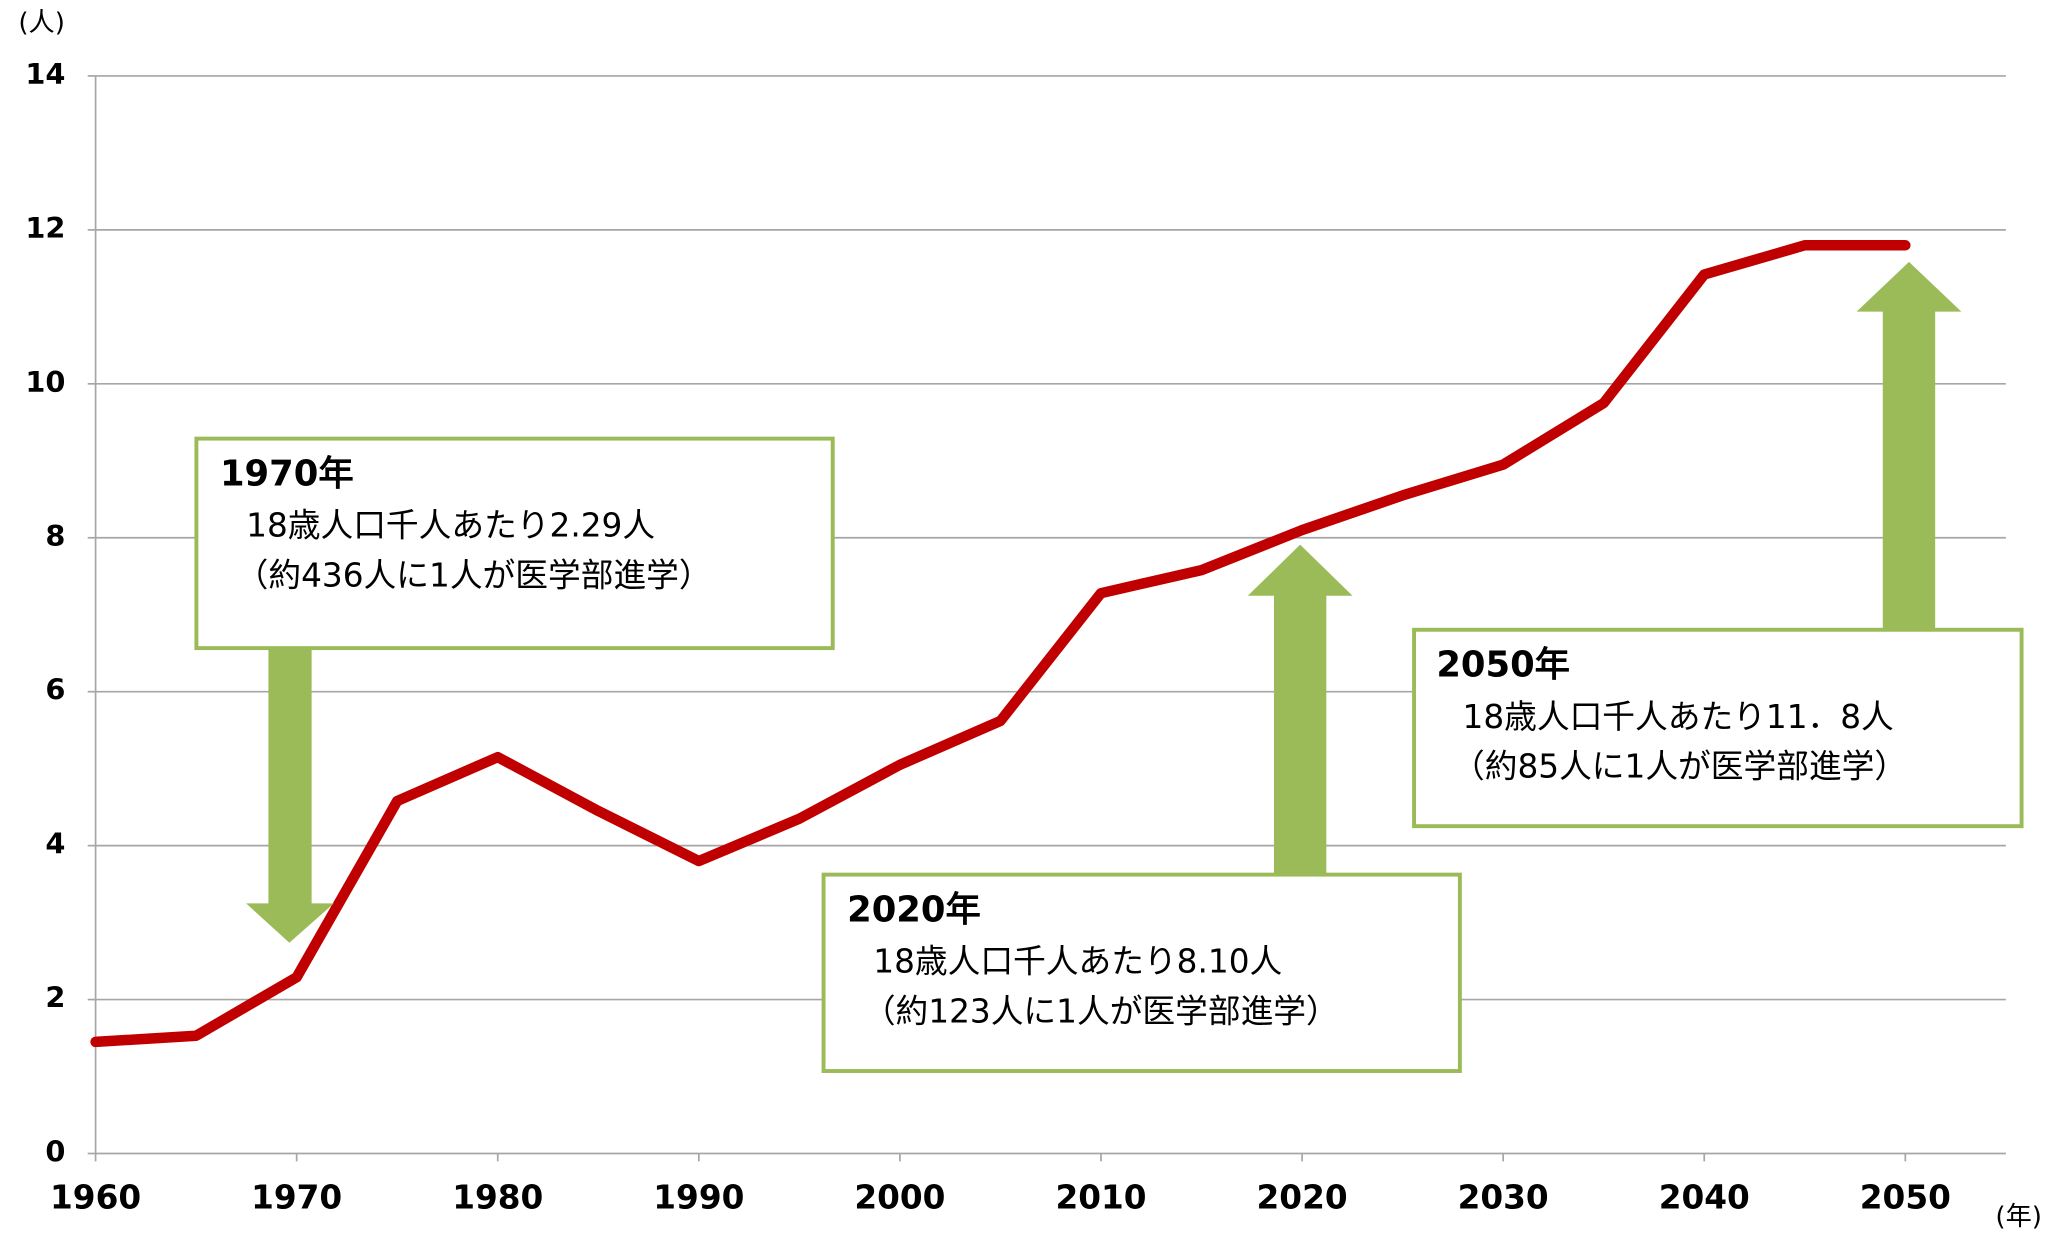 This screenshot has width=2053, height=1240. Describe the element at coordinates (1679, 767) in the screenshot. I see `annotation-line: （約85人に1人が医学部進学）` at that location.